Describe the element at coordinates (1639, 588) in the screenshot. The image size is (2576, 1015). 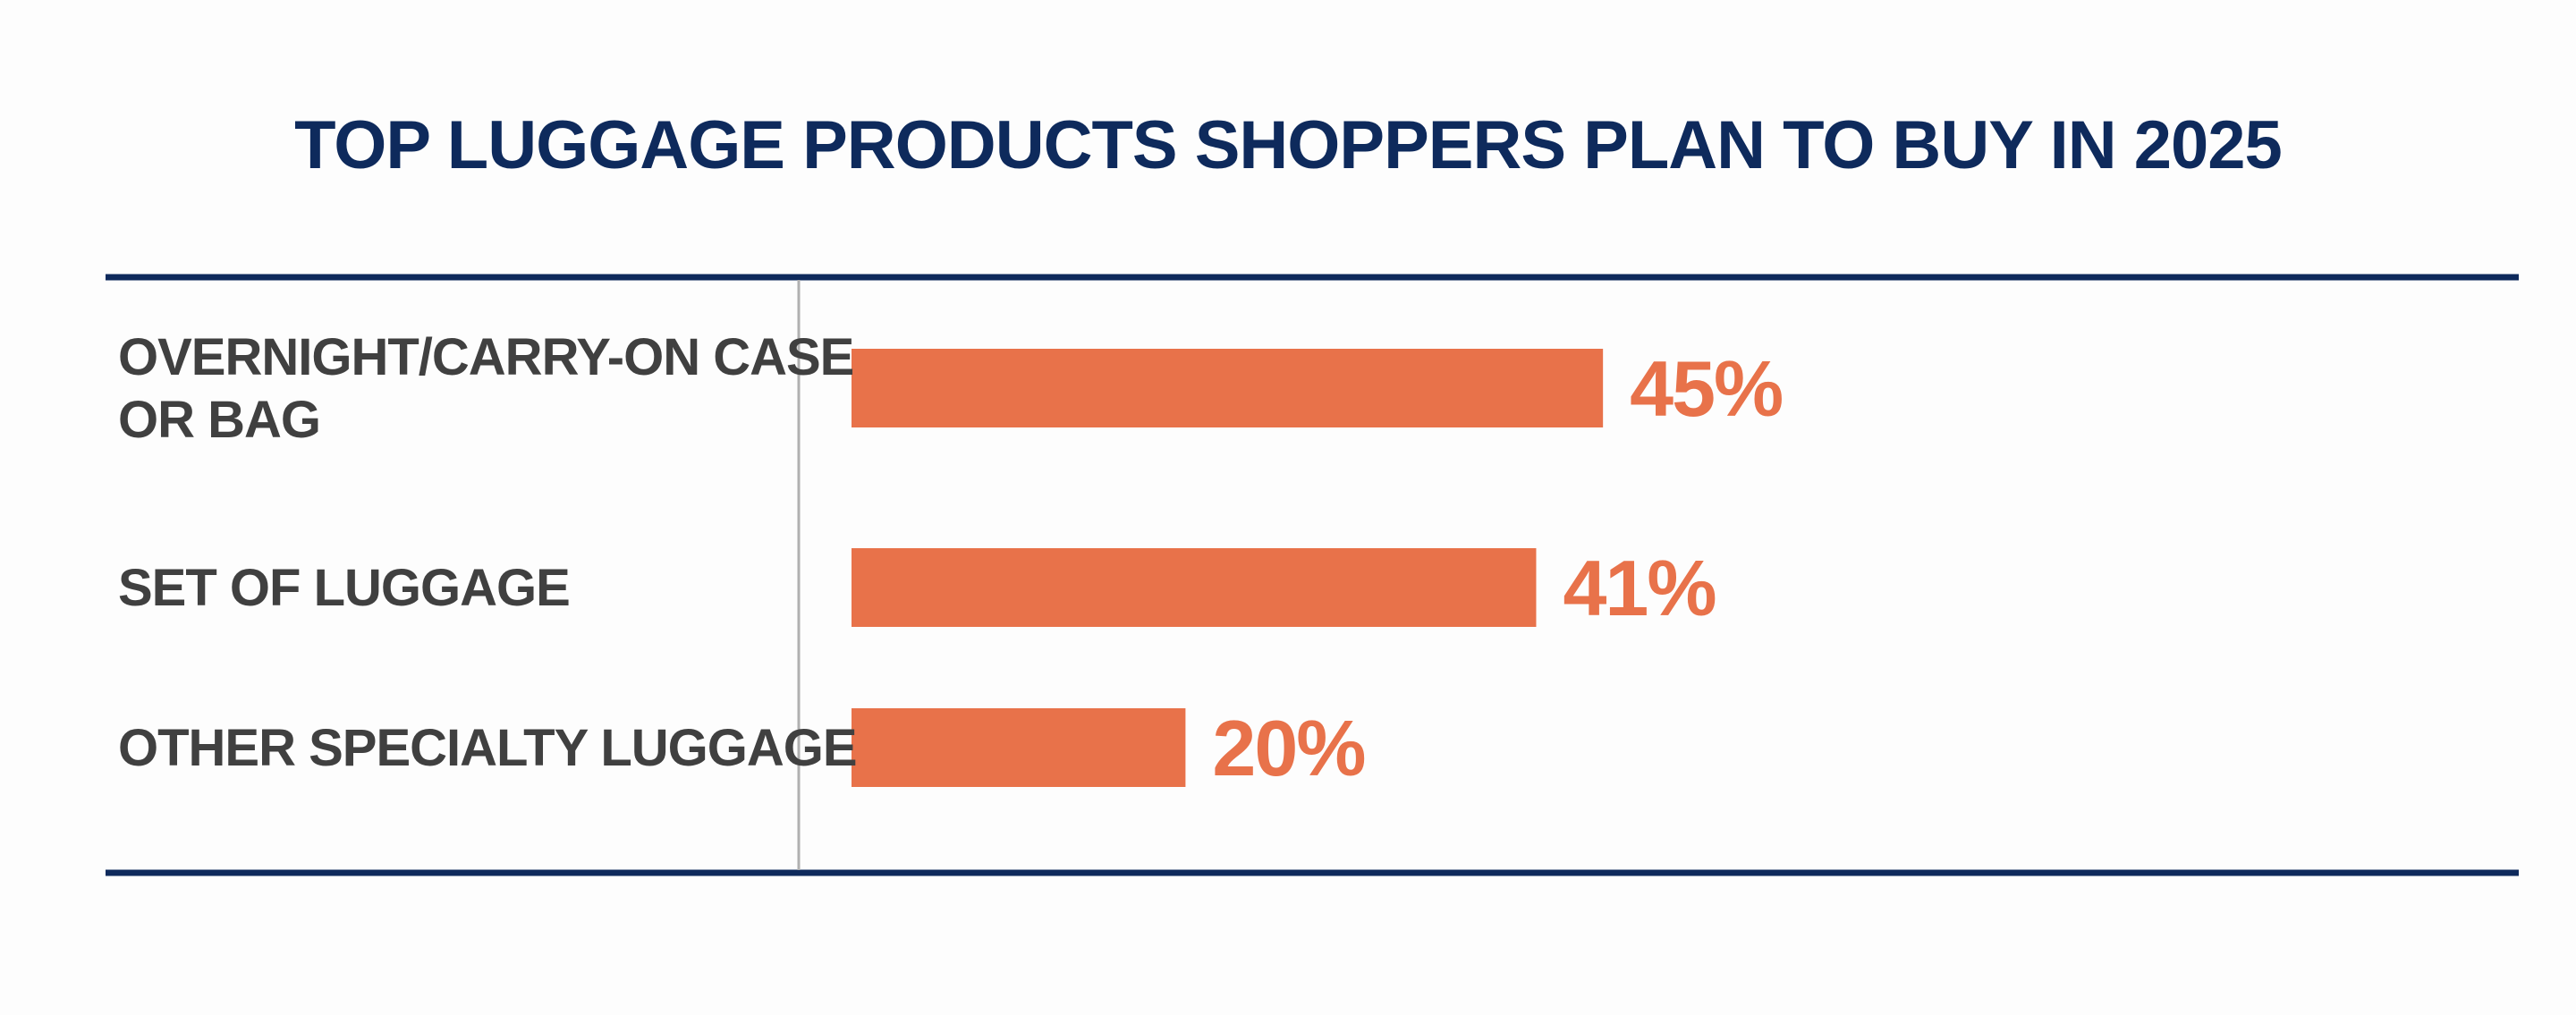
I see `bar-value-label: 41%` at that location.